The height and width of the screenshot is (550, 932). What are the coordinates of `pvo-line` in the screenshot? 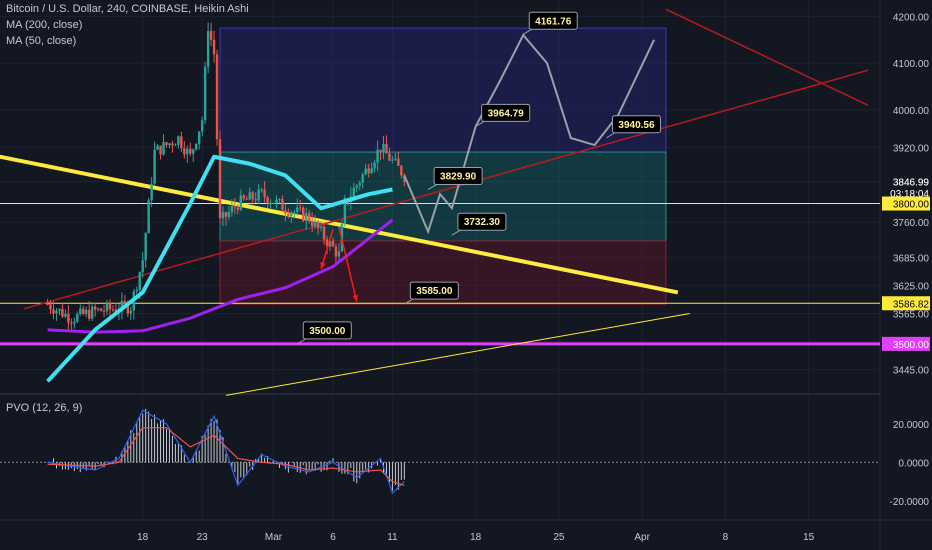 It's located at (226, 452).